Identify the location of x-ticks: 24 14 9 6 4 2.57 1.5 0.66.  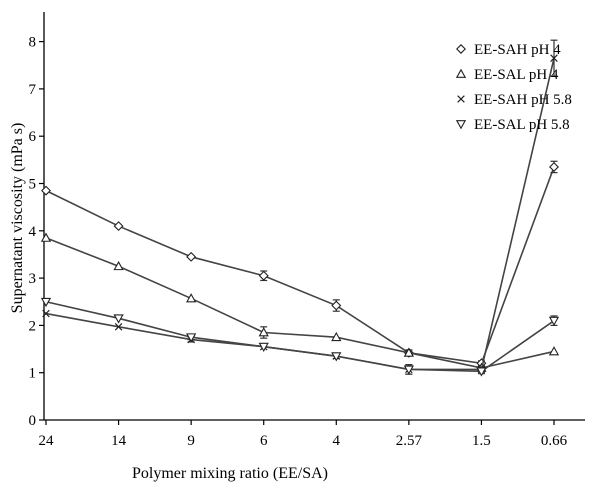
(303, 434).